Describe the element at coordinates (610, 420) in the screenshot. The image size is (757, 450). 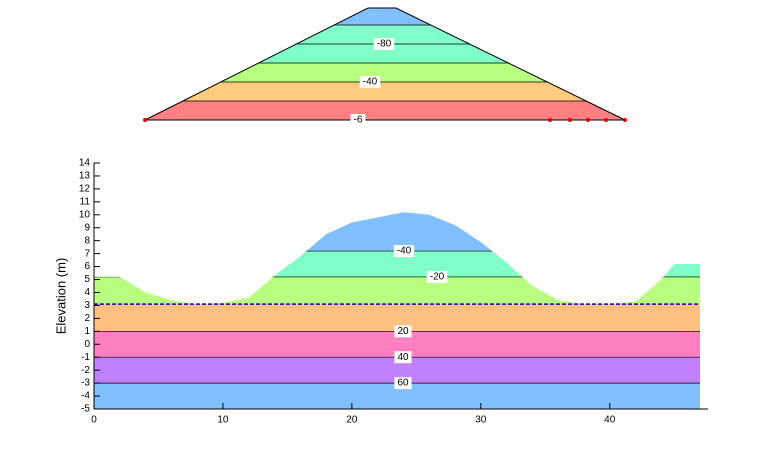
I see `x-tick-label: 40` at that location.